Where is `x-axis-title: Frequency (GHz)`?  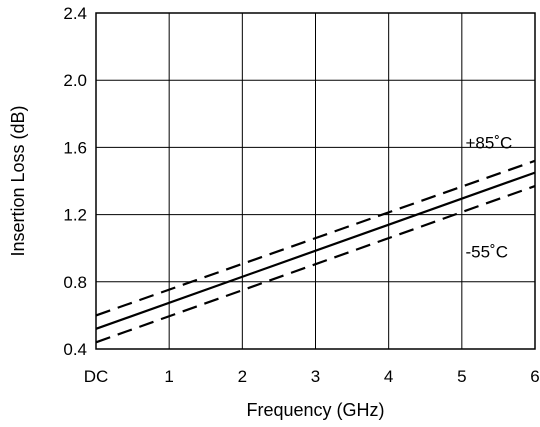 x-axis-title: Frequency (GHz) is located at coordinates (315, 410).